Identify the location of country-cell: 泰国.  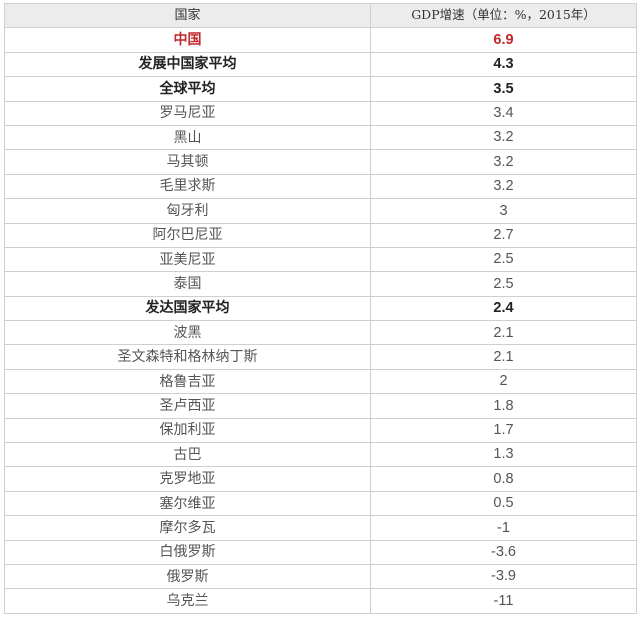
(187, 284).